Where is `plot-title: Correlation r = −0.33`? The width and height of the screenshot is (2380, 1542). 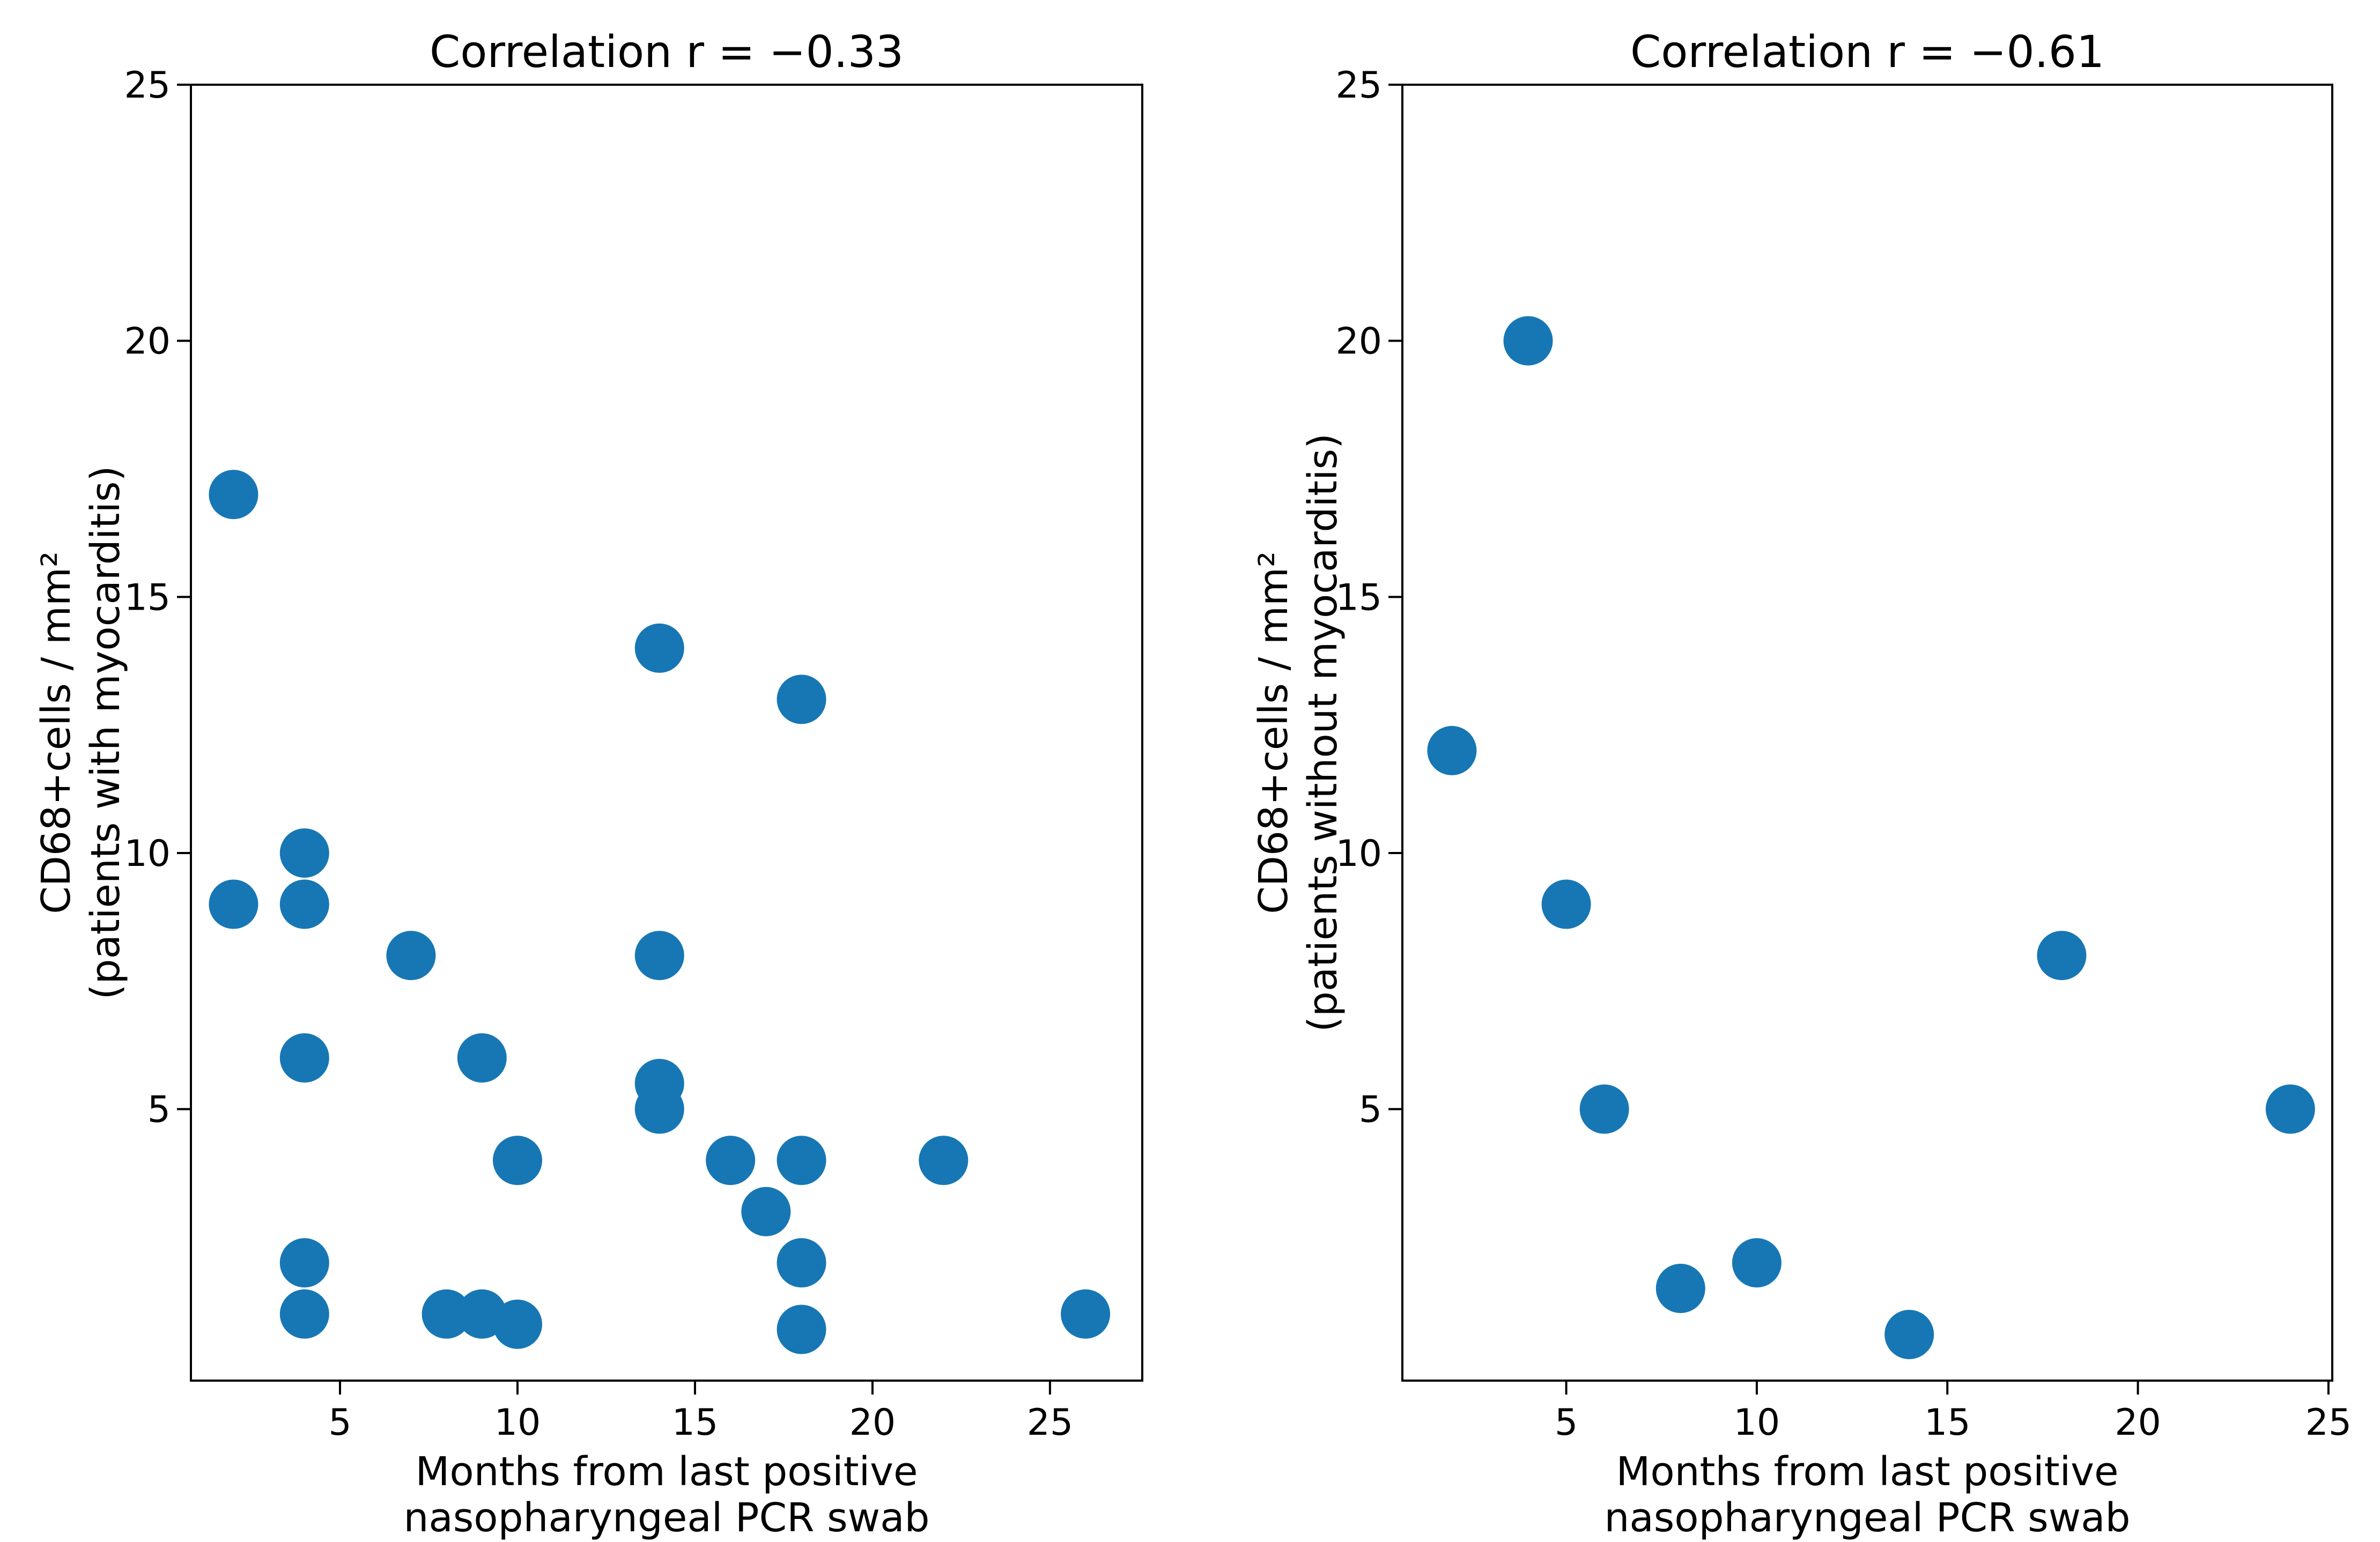
plot-title: Correlation r = −0.33 is located at coordinates (667, 52).